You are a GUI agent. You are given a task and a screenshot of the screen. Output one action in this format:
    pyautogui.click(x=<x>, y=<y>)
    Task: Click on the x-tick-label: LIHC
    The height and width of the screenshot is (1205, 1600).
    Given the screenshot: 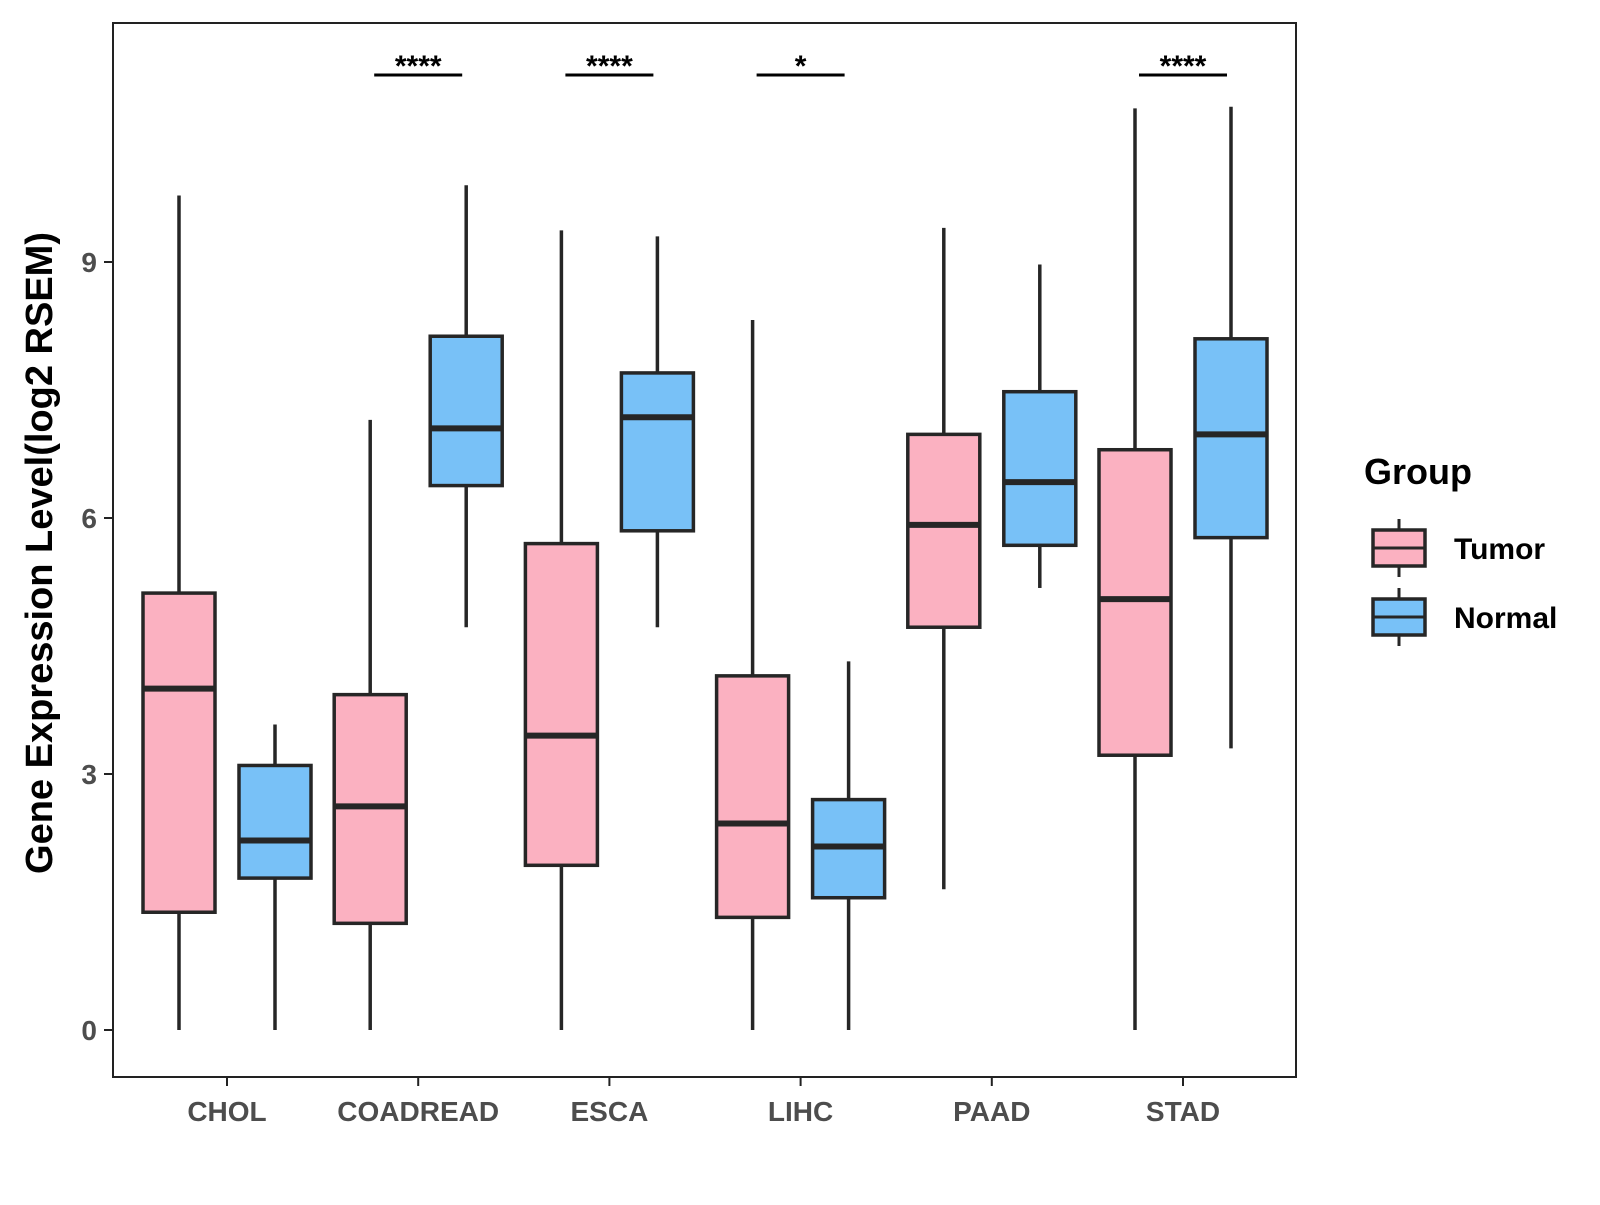 What is the action you would take?
    pyautogui.click(x=800, y=1111)
    